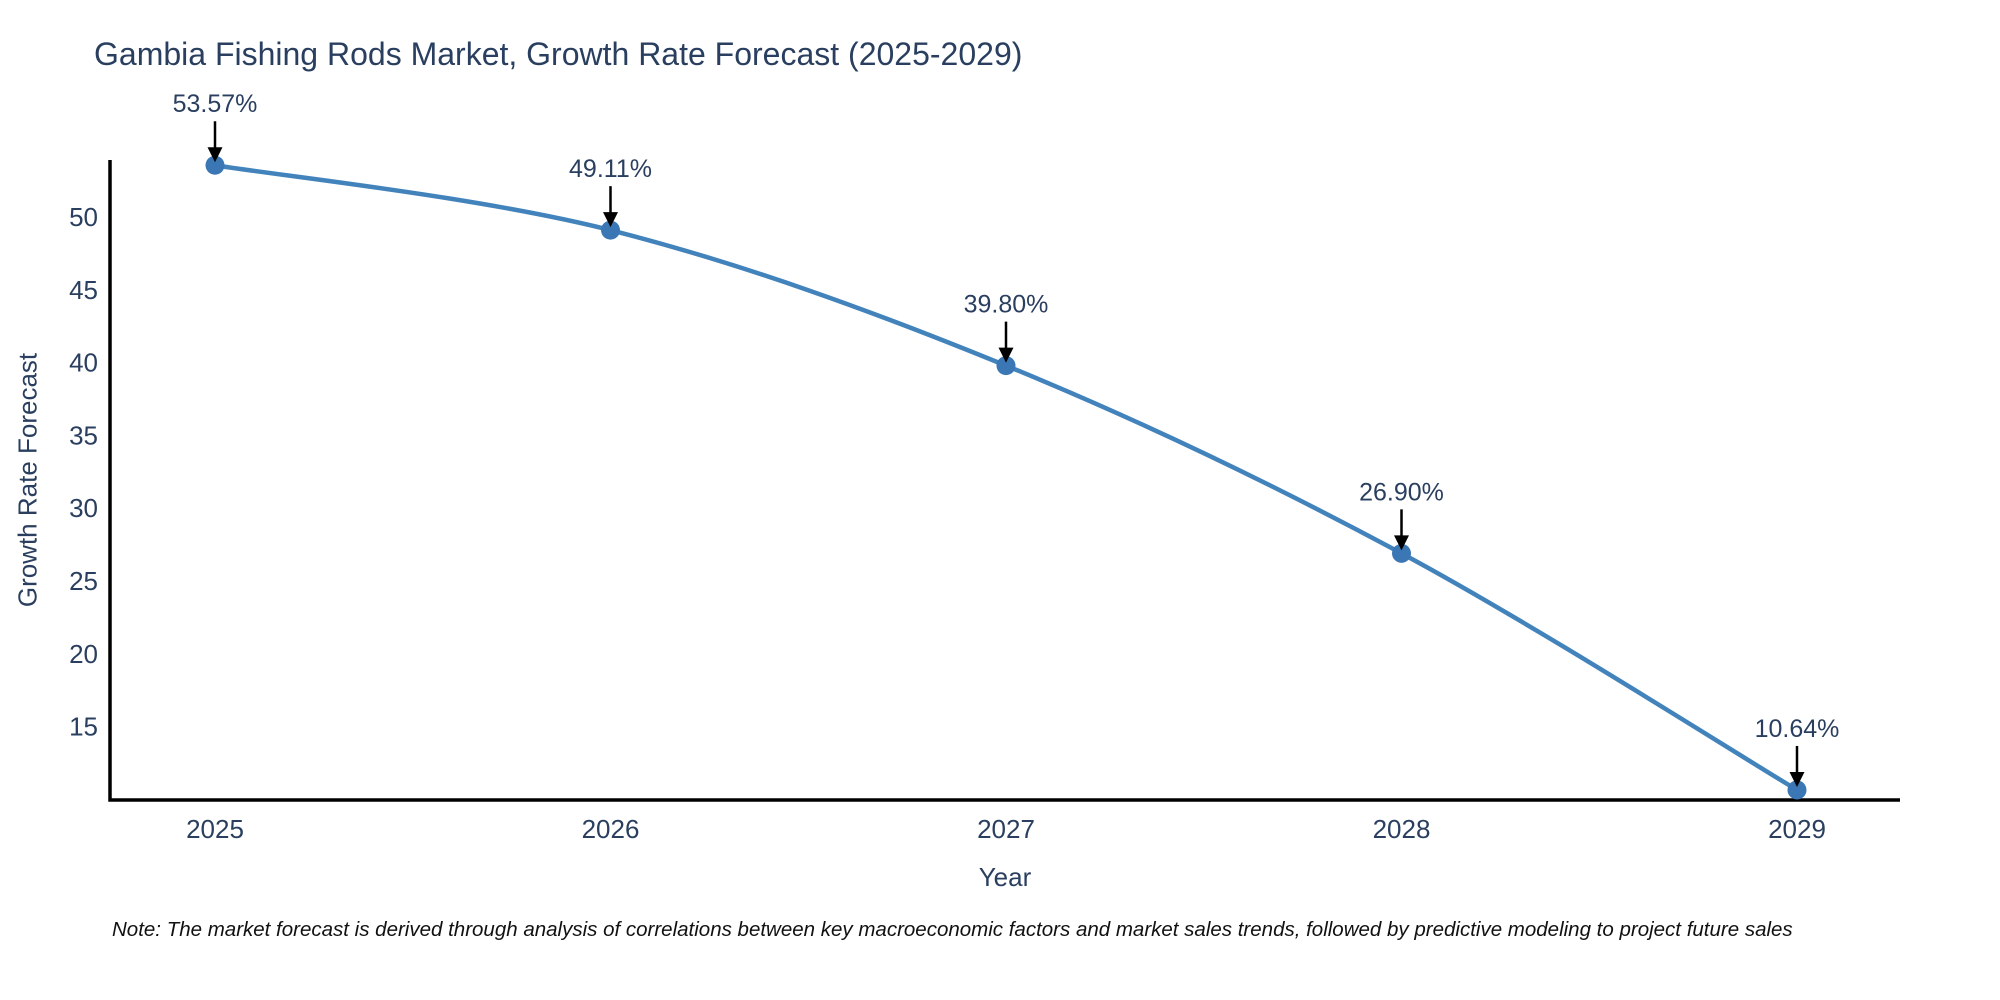 The width and height of the screenshot is (2000, 1000). What do you see at coordinates (83, 290) in the screenshot?
I see `y-tick-label: 45` at bounding box center [83, 290].